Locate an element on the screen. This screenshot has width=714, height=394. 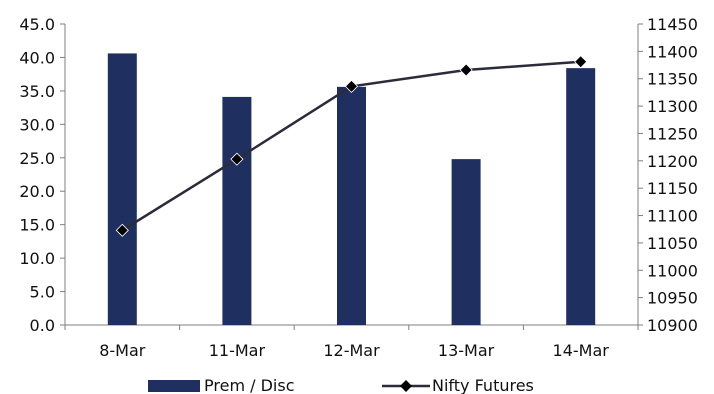
left-tick-label: 25.0 is located at coordinates (37, 158).